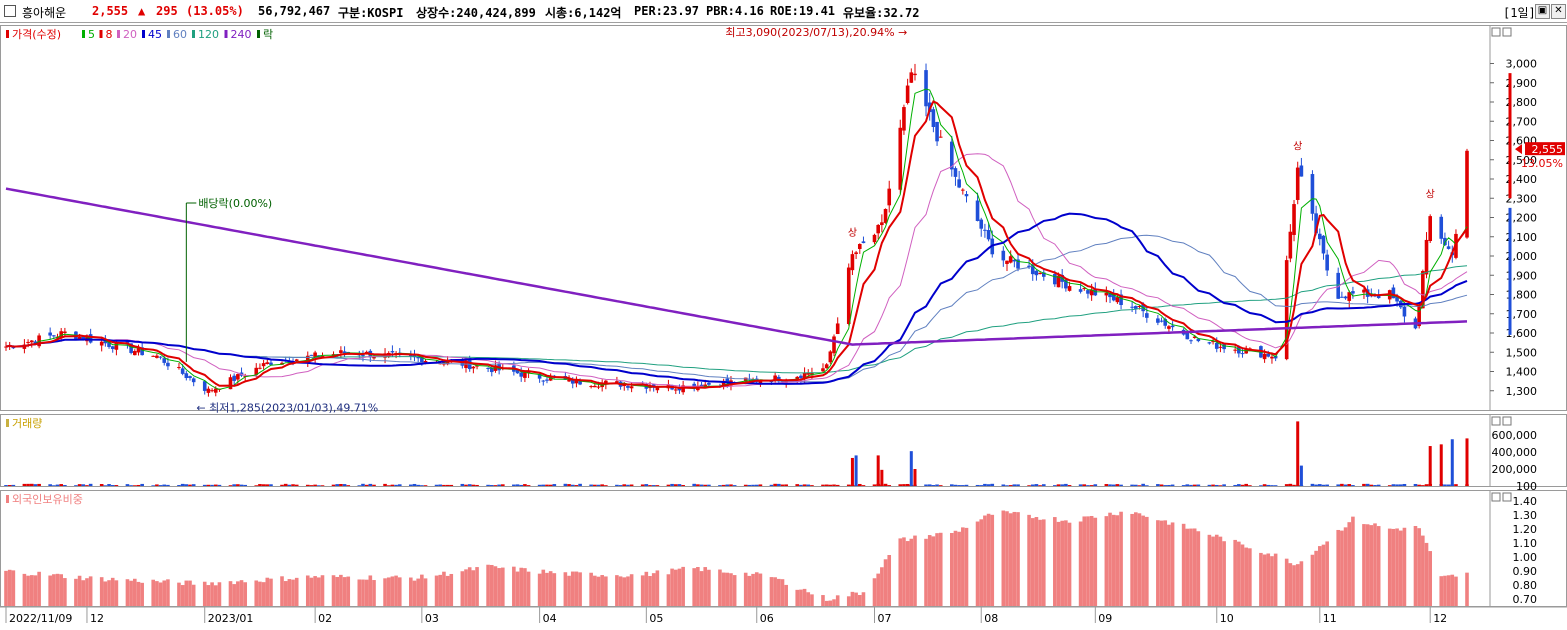 This screenshot has height=630, width=1567. What do you see at coordinates (1522, 295) in the screenshot?
I see `y-tick-label: 1,800` at bounding box center [1522, 295].